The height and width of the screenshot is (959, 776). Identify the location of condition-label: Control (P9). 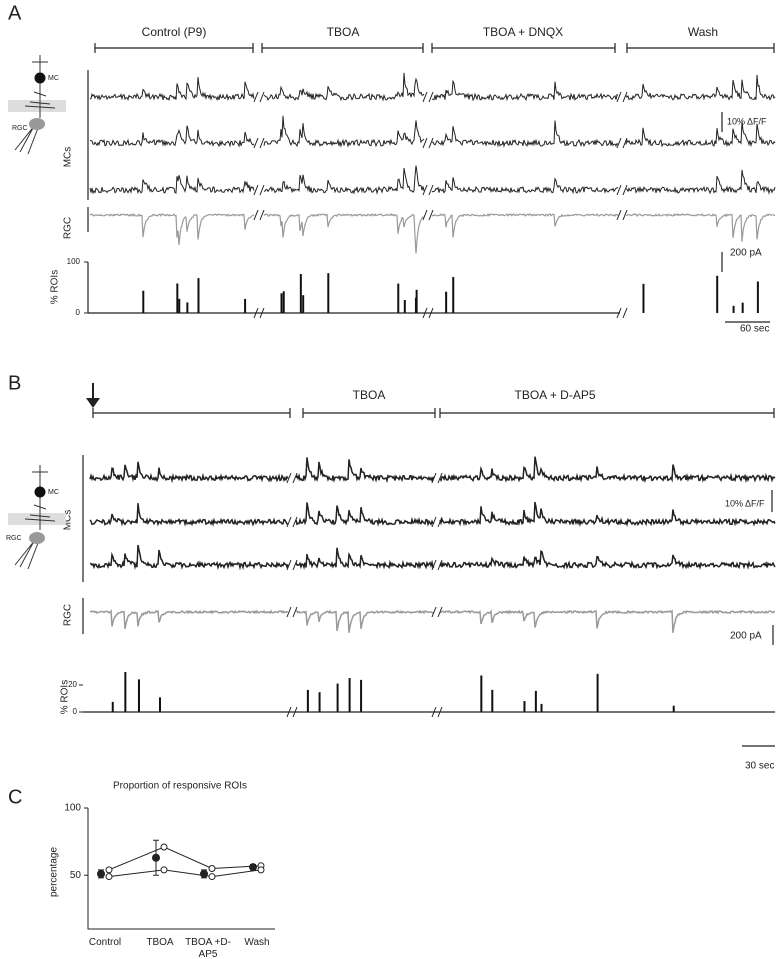
(174, 32).